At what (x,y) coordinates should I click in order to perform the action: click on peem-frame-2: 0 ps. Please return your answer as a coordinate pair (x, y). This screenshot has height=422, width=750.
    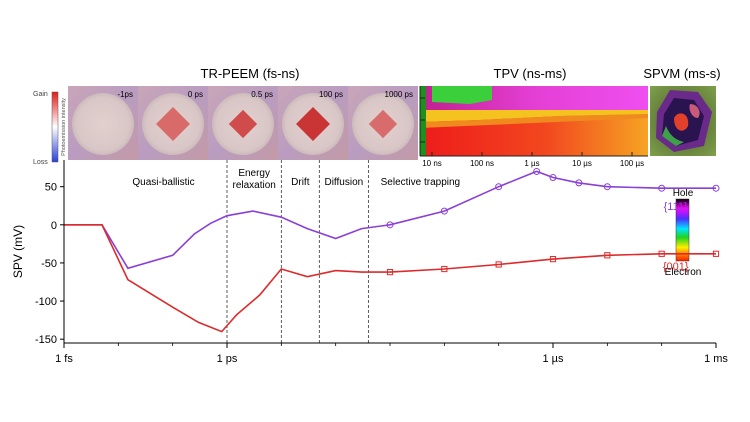
    Looking at the image, I should click on (173, 123).